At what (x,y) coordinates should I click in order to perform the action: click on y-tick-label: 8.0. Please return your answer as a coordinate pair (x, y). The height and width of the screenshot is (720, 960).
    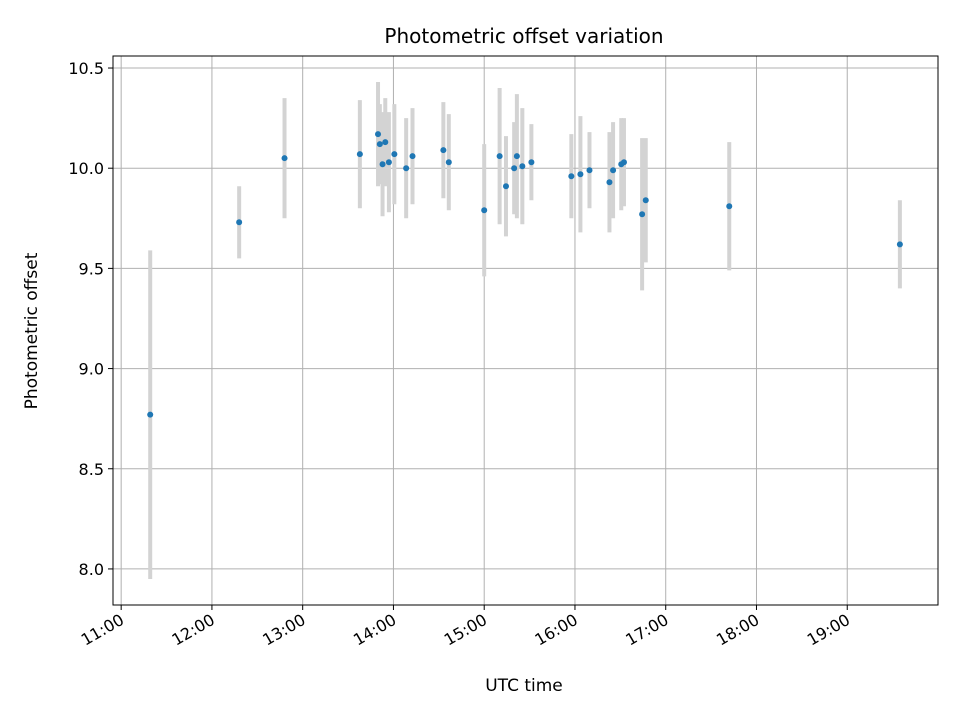
    Looking at the image, I should click on (91, 569).